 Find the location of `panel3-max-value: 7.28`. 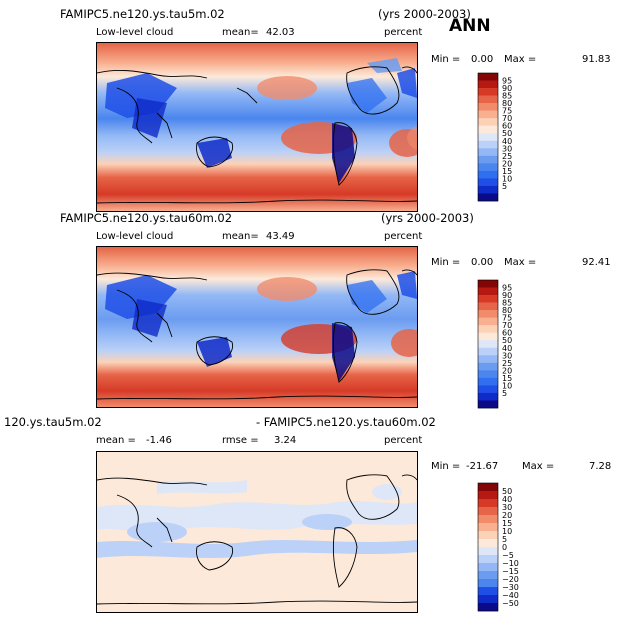

panel3-max-value: 7.28 is located at coordinates (600, 466).